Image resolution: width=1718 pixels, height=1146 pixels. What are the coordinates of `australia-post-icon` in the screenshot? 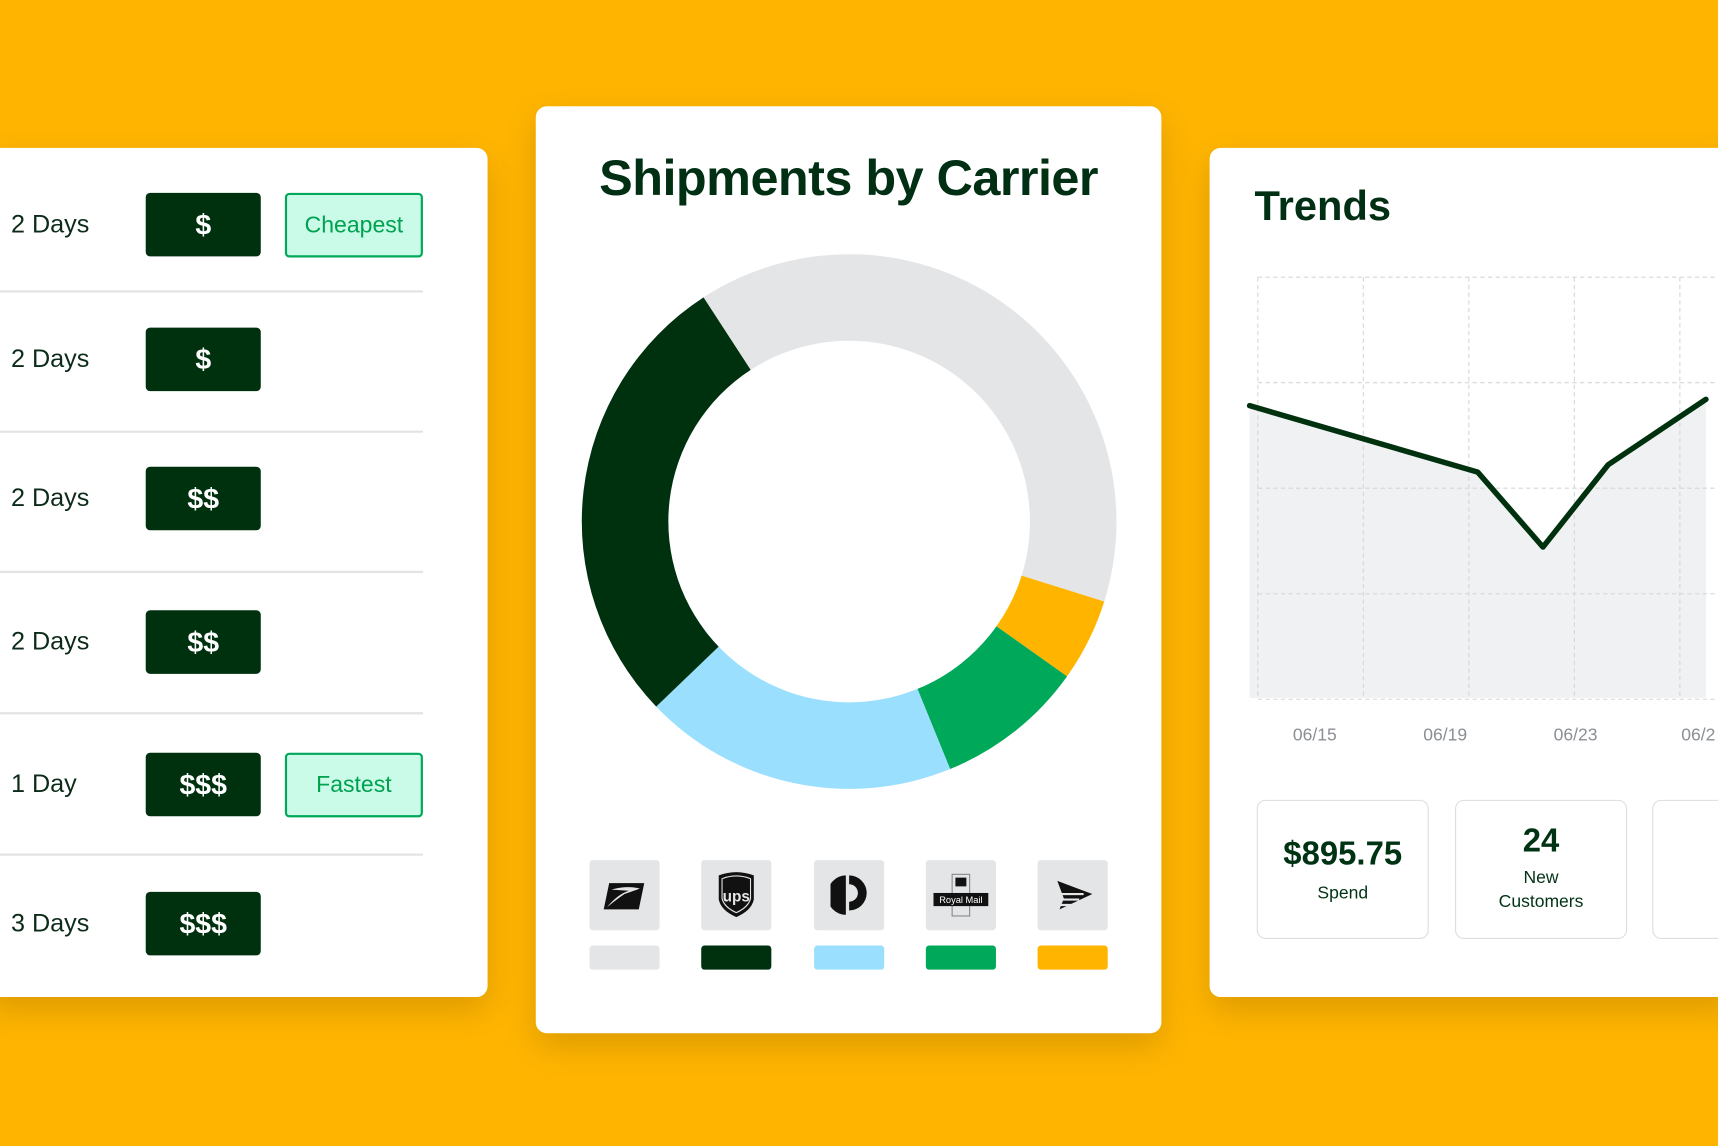 It's located at (849, 895).